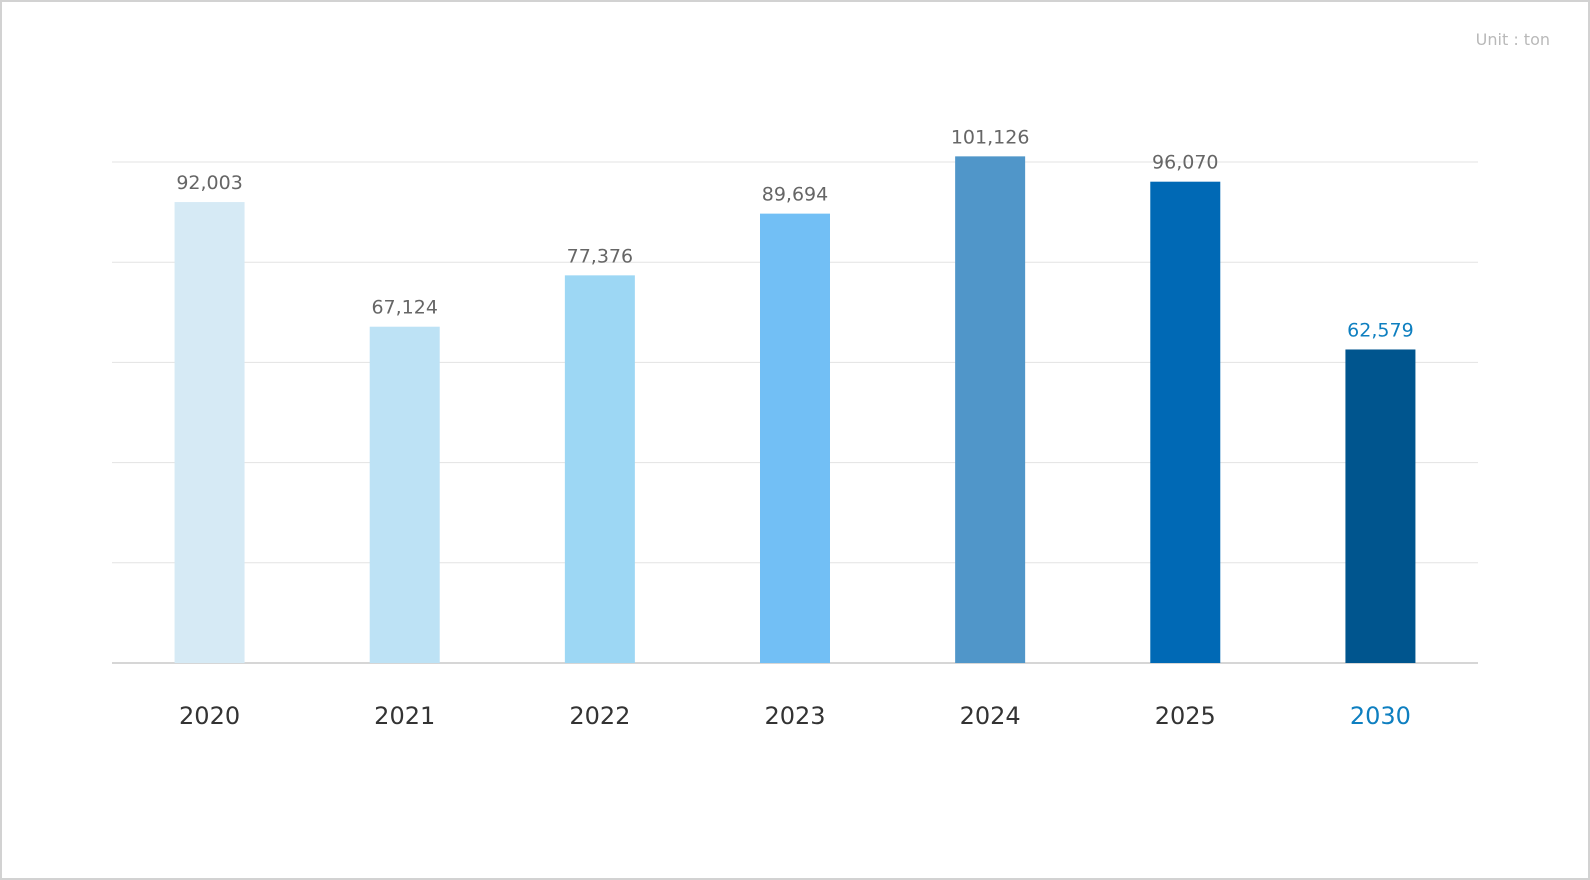 This screenshot has width=1590, height=880. What do you see at coordinates (209, 183) in the screenshot?
I see `value-label-2020: 92,003` at bounding box center [209, 183].